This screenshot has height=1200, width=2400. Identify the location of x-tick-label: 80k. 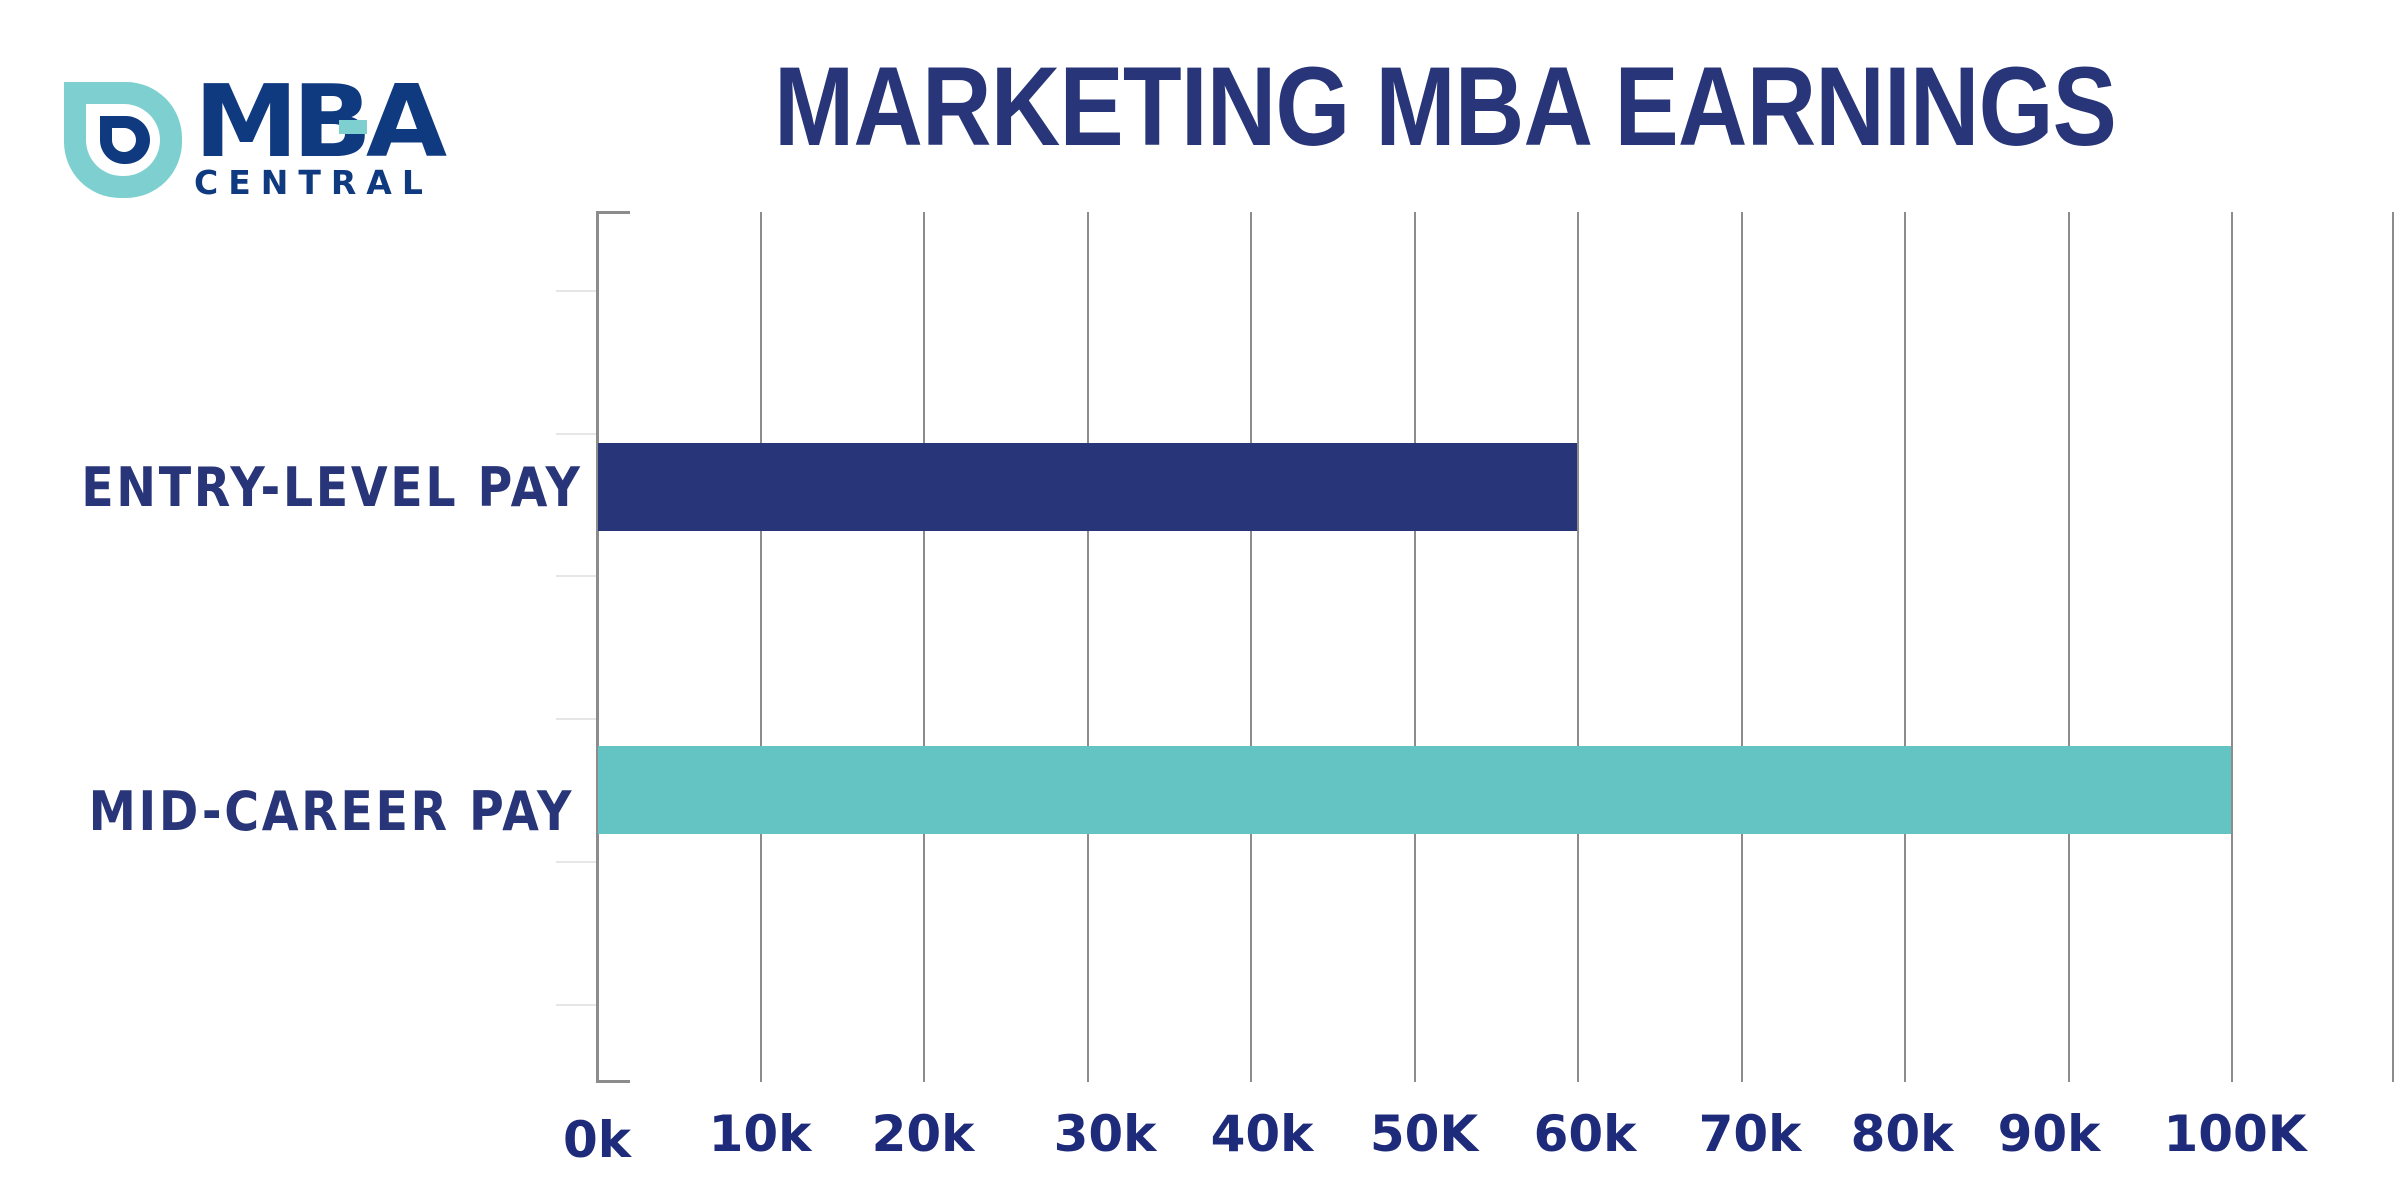
(1902, 1134).